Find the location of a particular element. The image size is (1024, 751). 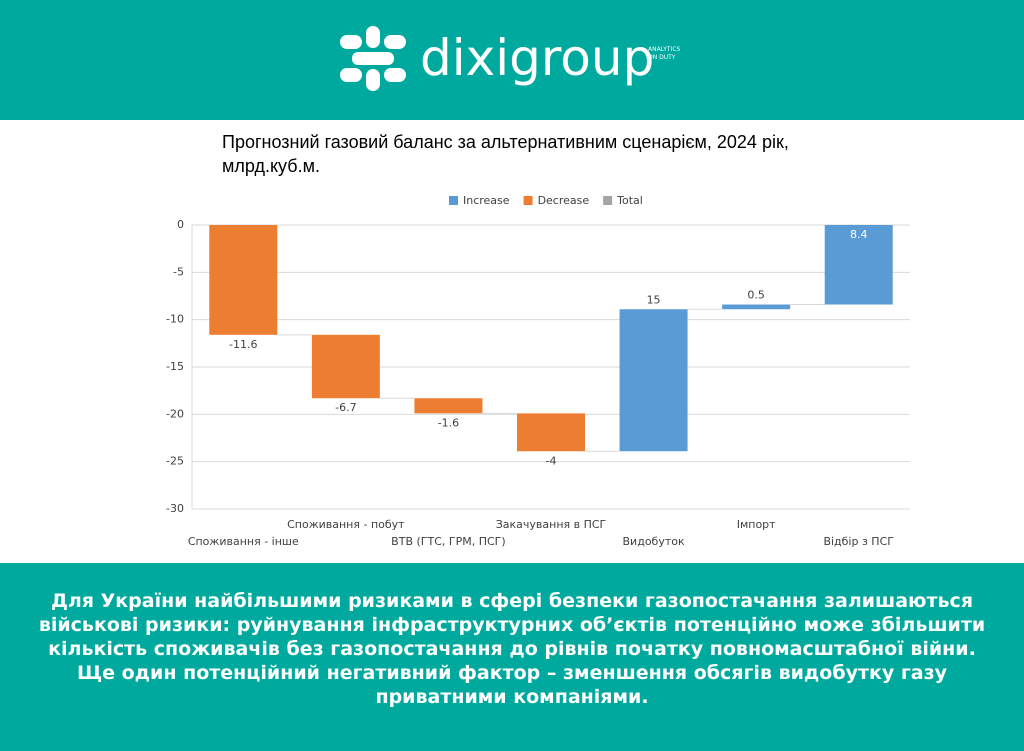

x-tick-label: Імпорт is located at coordinates (756, 524).